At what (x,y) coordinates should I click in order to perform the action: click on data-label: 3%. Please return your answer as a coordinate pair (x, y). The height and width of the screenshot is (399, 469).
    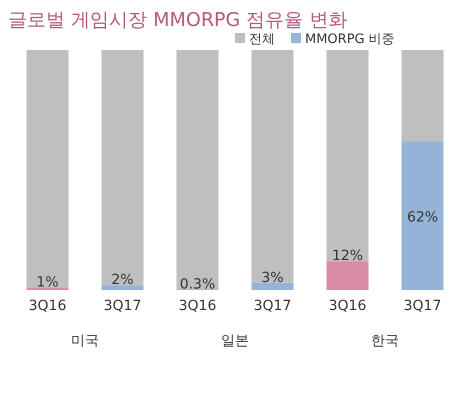
    Looking at the image, I should click on (272, 278).